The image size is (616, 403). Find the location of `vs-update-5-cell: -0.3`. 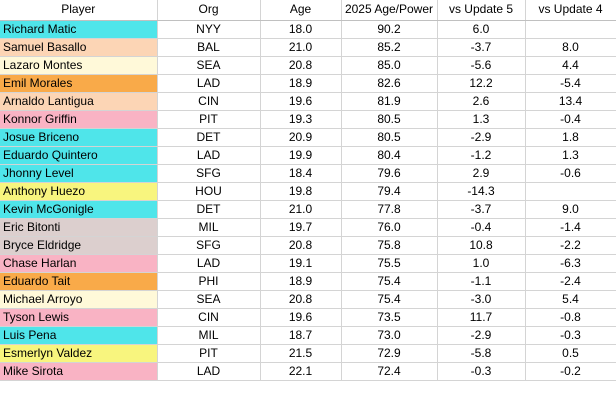

vs-update-5-cell: -0.3 is located at coordinates (481, 371).